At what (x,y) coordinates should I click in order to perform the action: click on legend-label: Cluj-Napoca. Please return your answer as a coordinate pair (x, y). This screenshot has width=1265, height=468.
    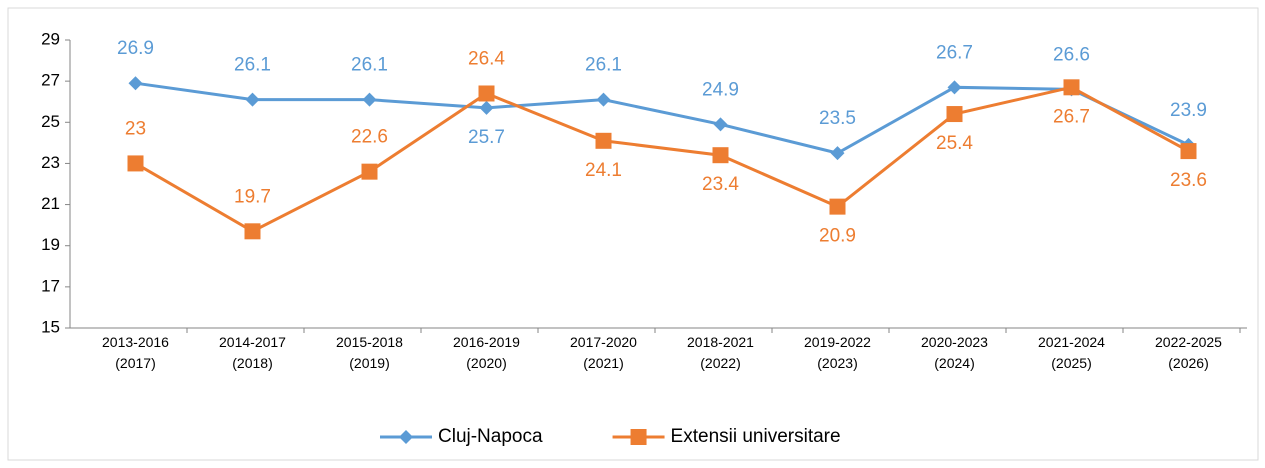
    Looking at the image, I should click on (490, 436).